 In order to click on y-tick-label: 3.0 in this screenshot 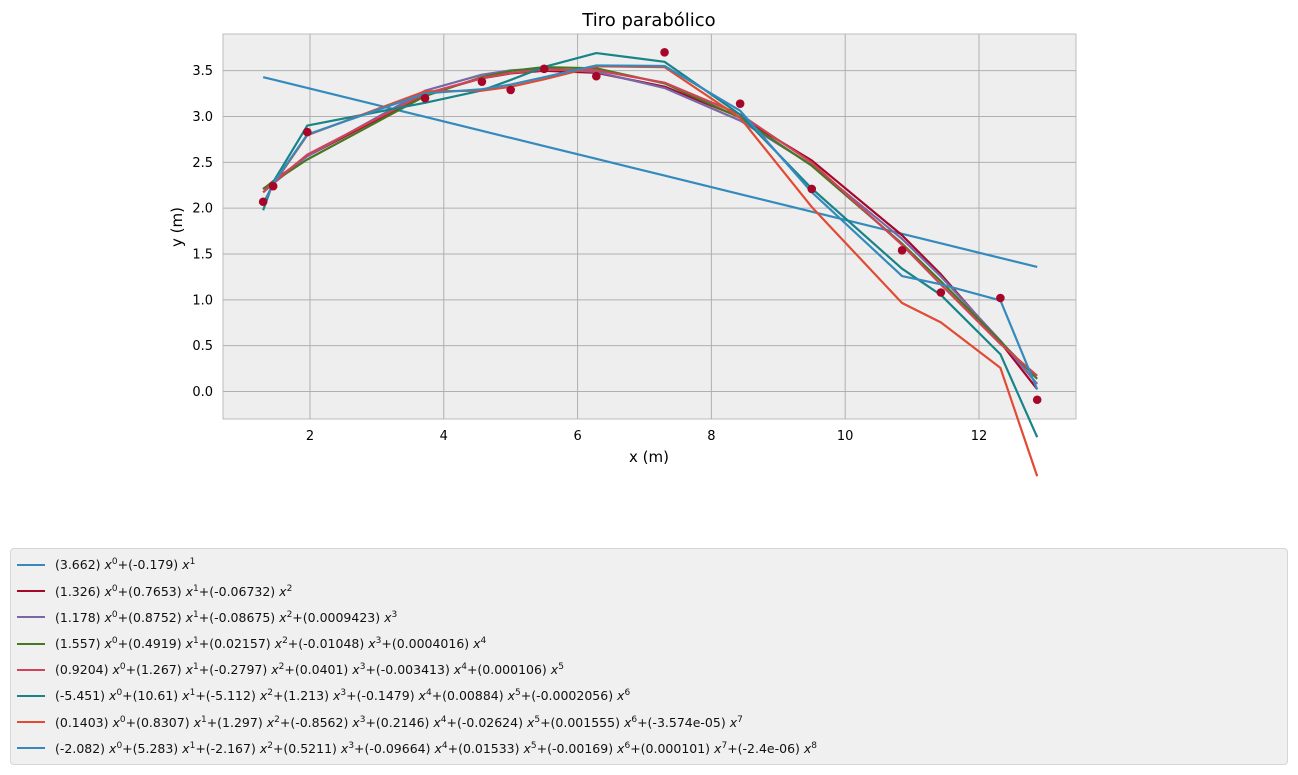, I will do `click(202, 117)`.